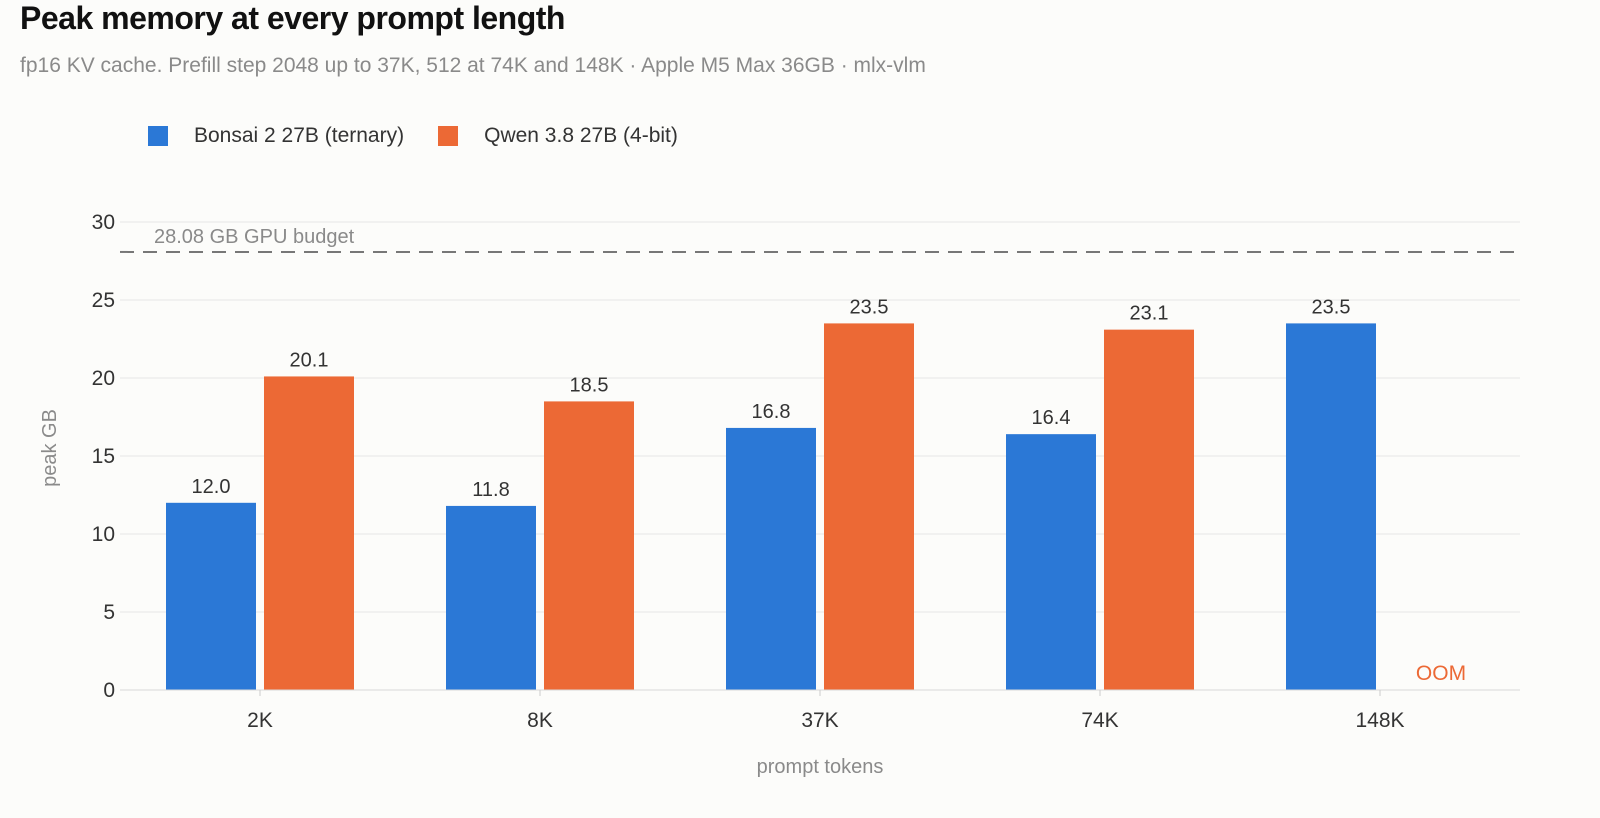  Describe the element at coordinates (1149, 314) in the screenshot. I see `bar-label-qwen-74k: 23.1` at that location.